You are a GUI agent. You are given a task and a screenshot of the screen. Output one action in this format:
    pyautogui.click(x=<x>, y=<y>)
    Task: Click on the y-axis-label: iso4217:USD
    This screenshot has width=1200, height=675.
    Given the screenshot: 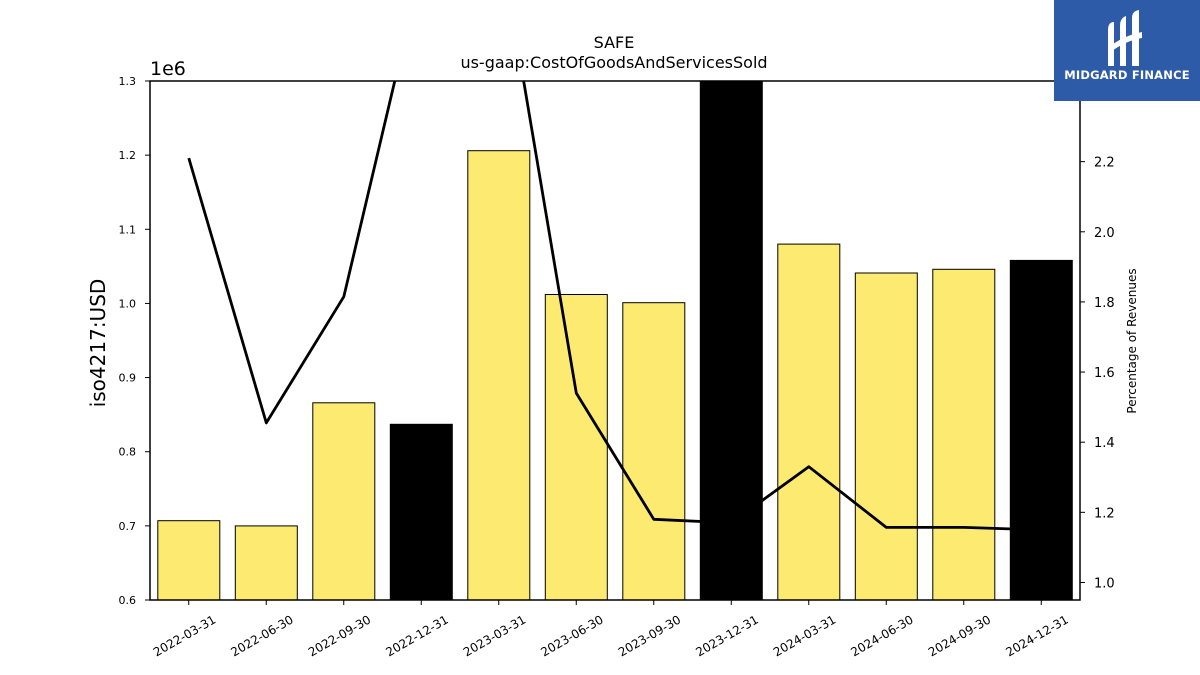 What is the action you would take?
    pyautogui.click(x=98, y=343)
    